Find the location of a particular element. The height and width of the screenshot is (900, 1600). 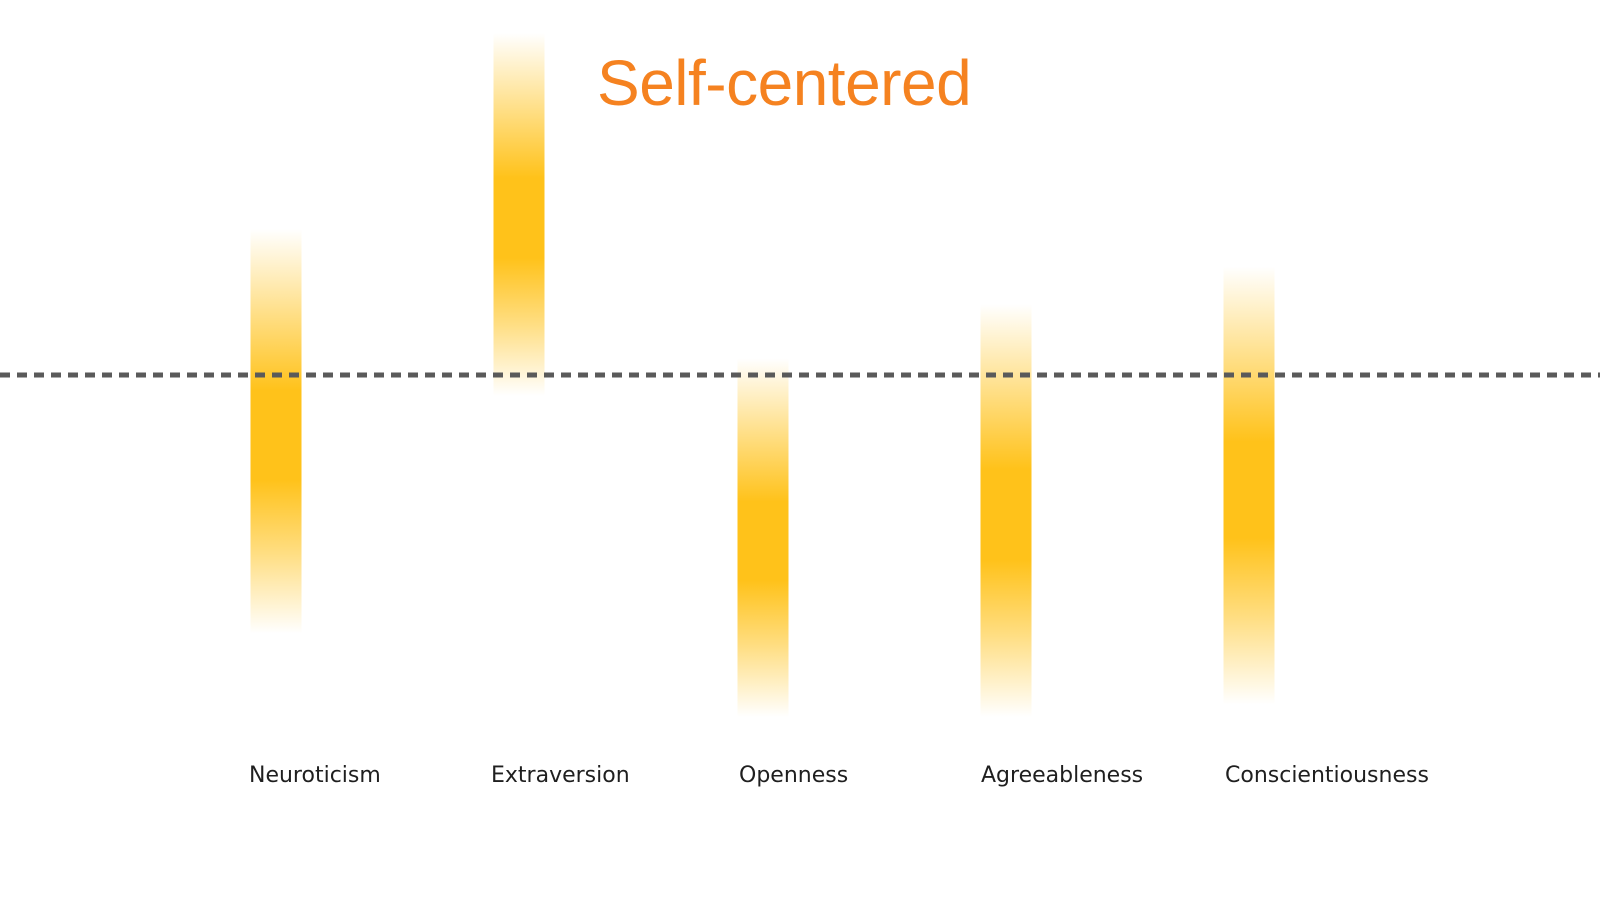

category-label-conscientiousness: Conscientiousness is located at coordinates (1327, 775).